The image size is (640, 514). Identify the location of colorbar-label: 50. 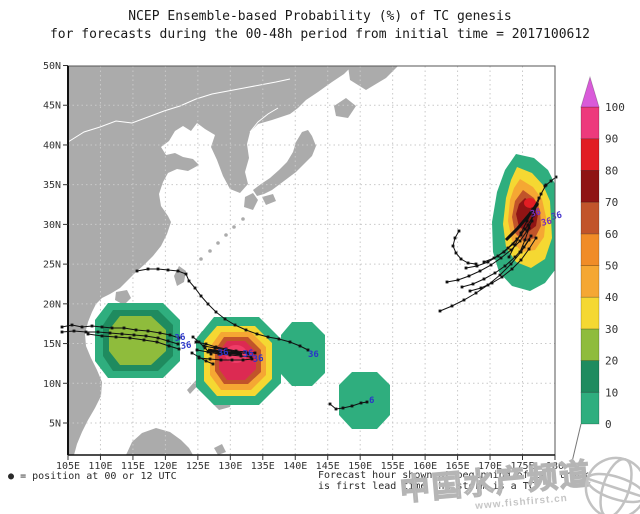
(611, 266).